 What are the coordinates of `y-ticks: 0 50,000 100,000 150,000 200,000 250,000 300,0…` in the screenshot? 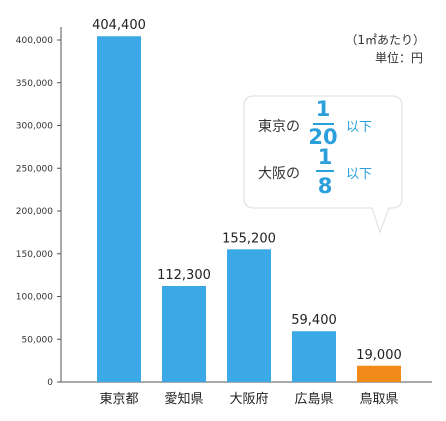 It's located at (38, 212).